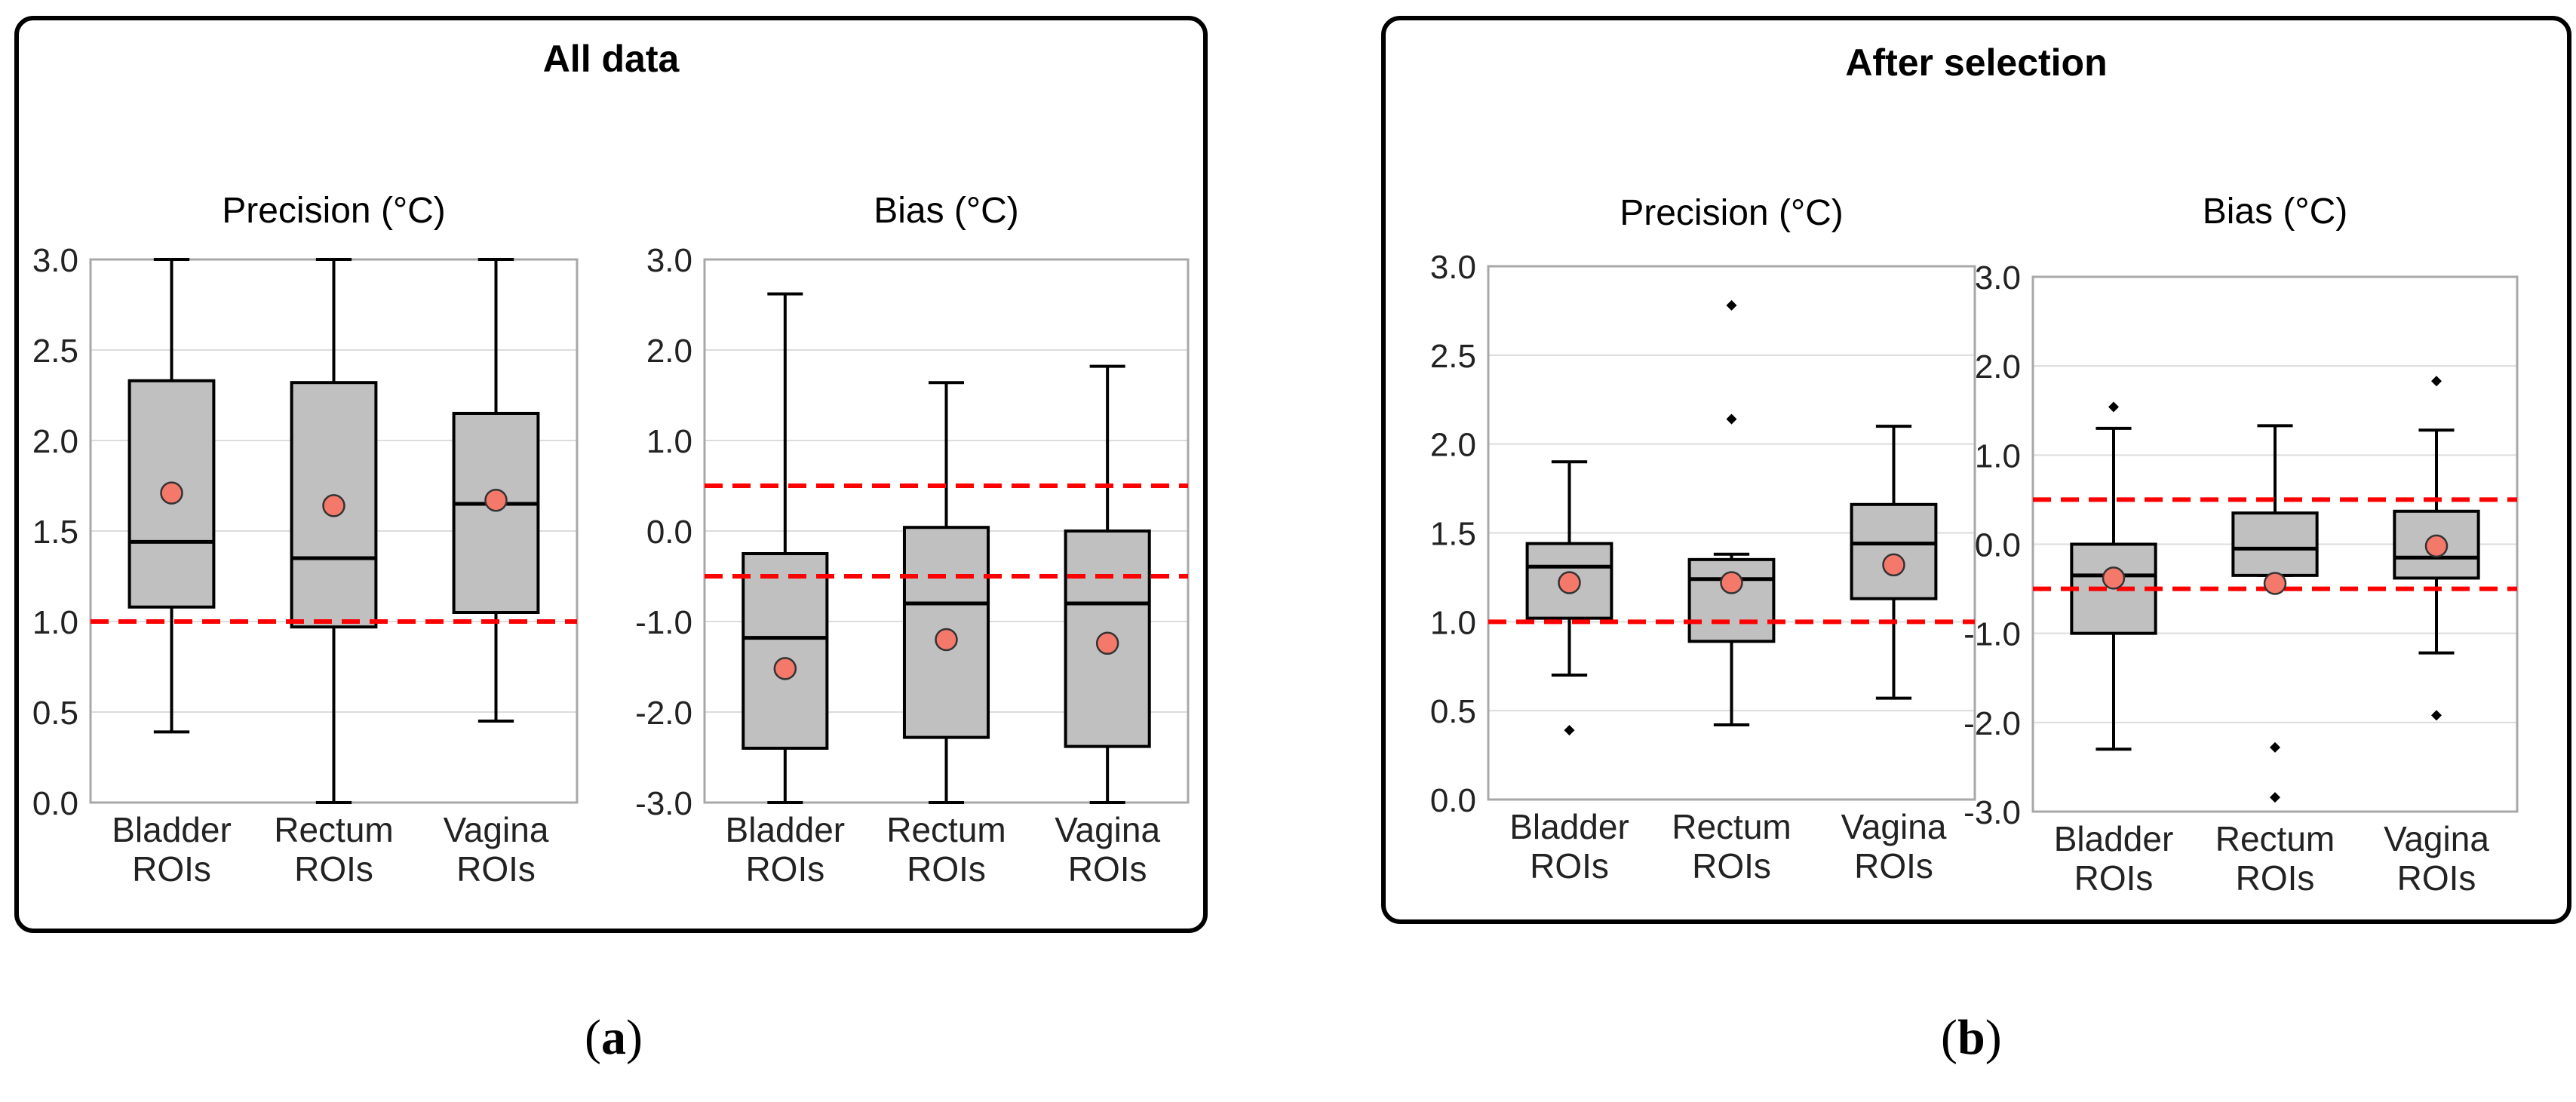 This screenshot has width=2576, height=1102. I want to click on y-tick-label: 1.5, so click(55, 532).